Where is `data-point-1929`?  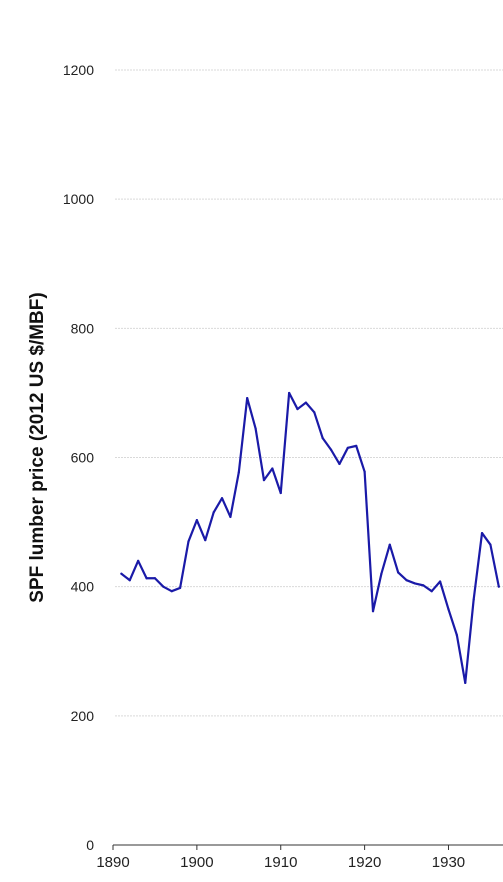
data-point-1929 is located at coordinates (440, 581).